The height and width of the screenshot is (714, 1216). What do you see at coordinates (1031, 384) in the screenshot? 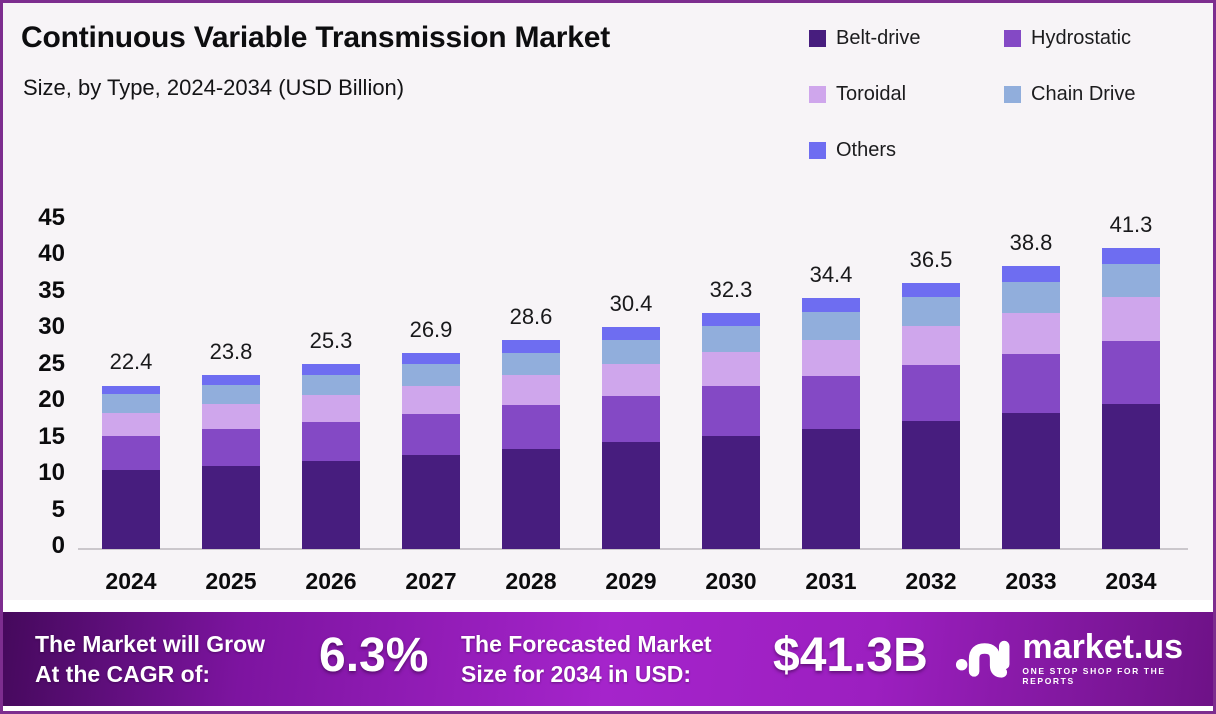
I see `segment-hydrostatic-2033` at bounding box center [1031, 384].